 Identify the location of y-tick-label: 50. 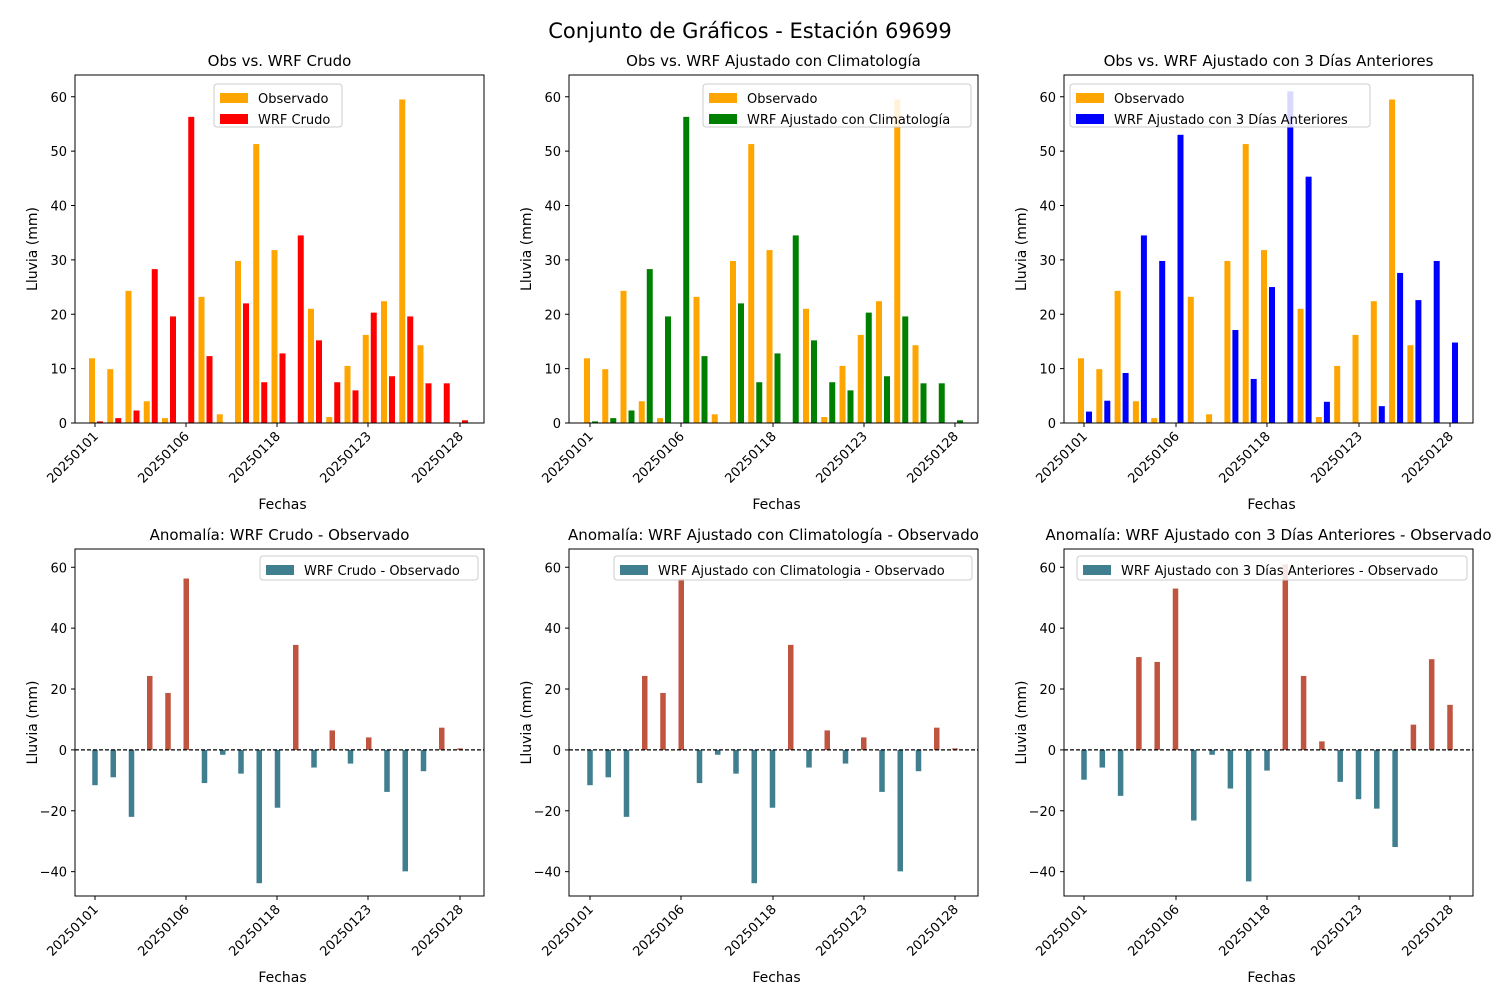
(552, 152).